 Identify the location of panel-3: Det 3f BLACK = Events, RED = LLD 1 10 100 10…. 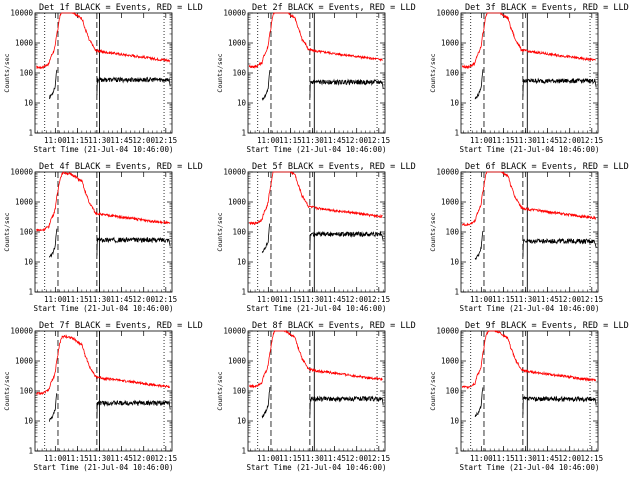
(529, 78).